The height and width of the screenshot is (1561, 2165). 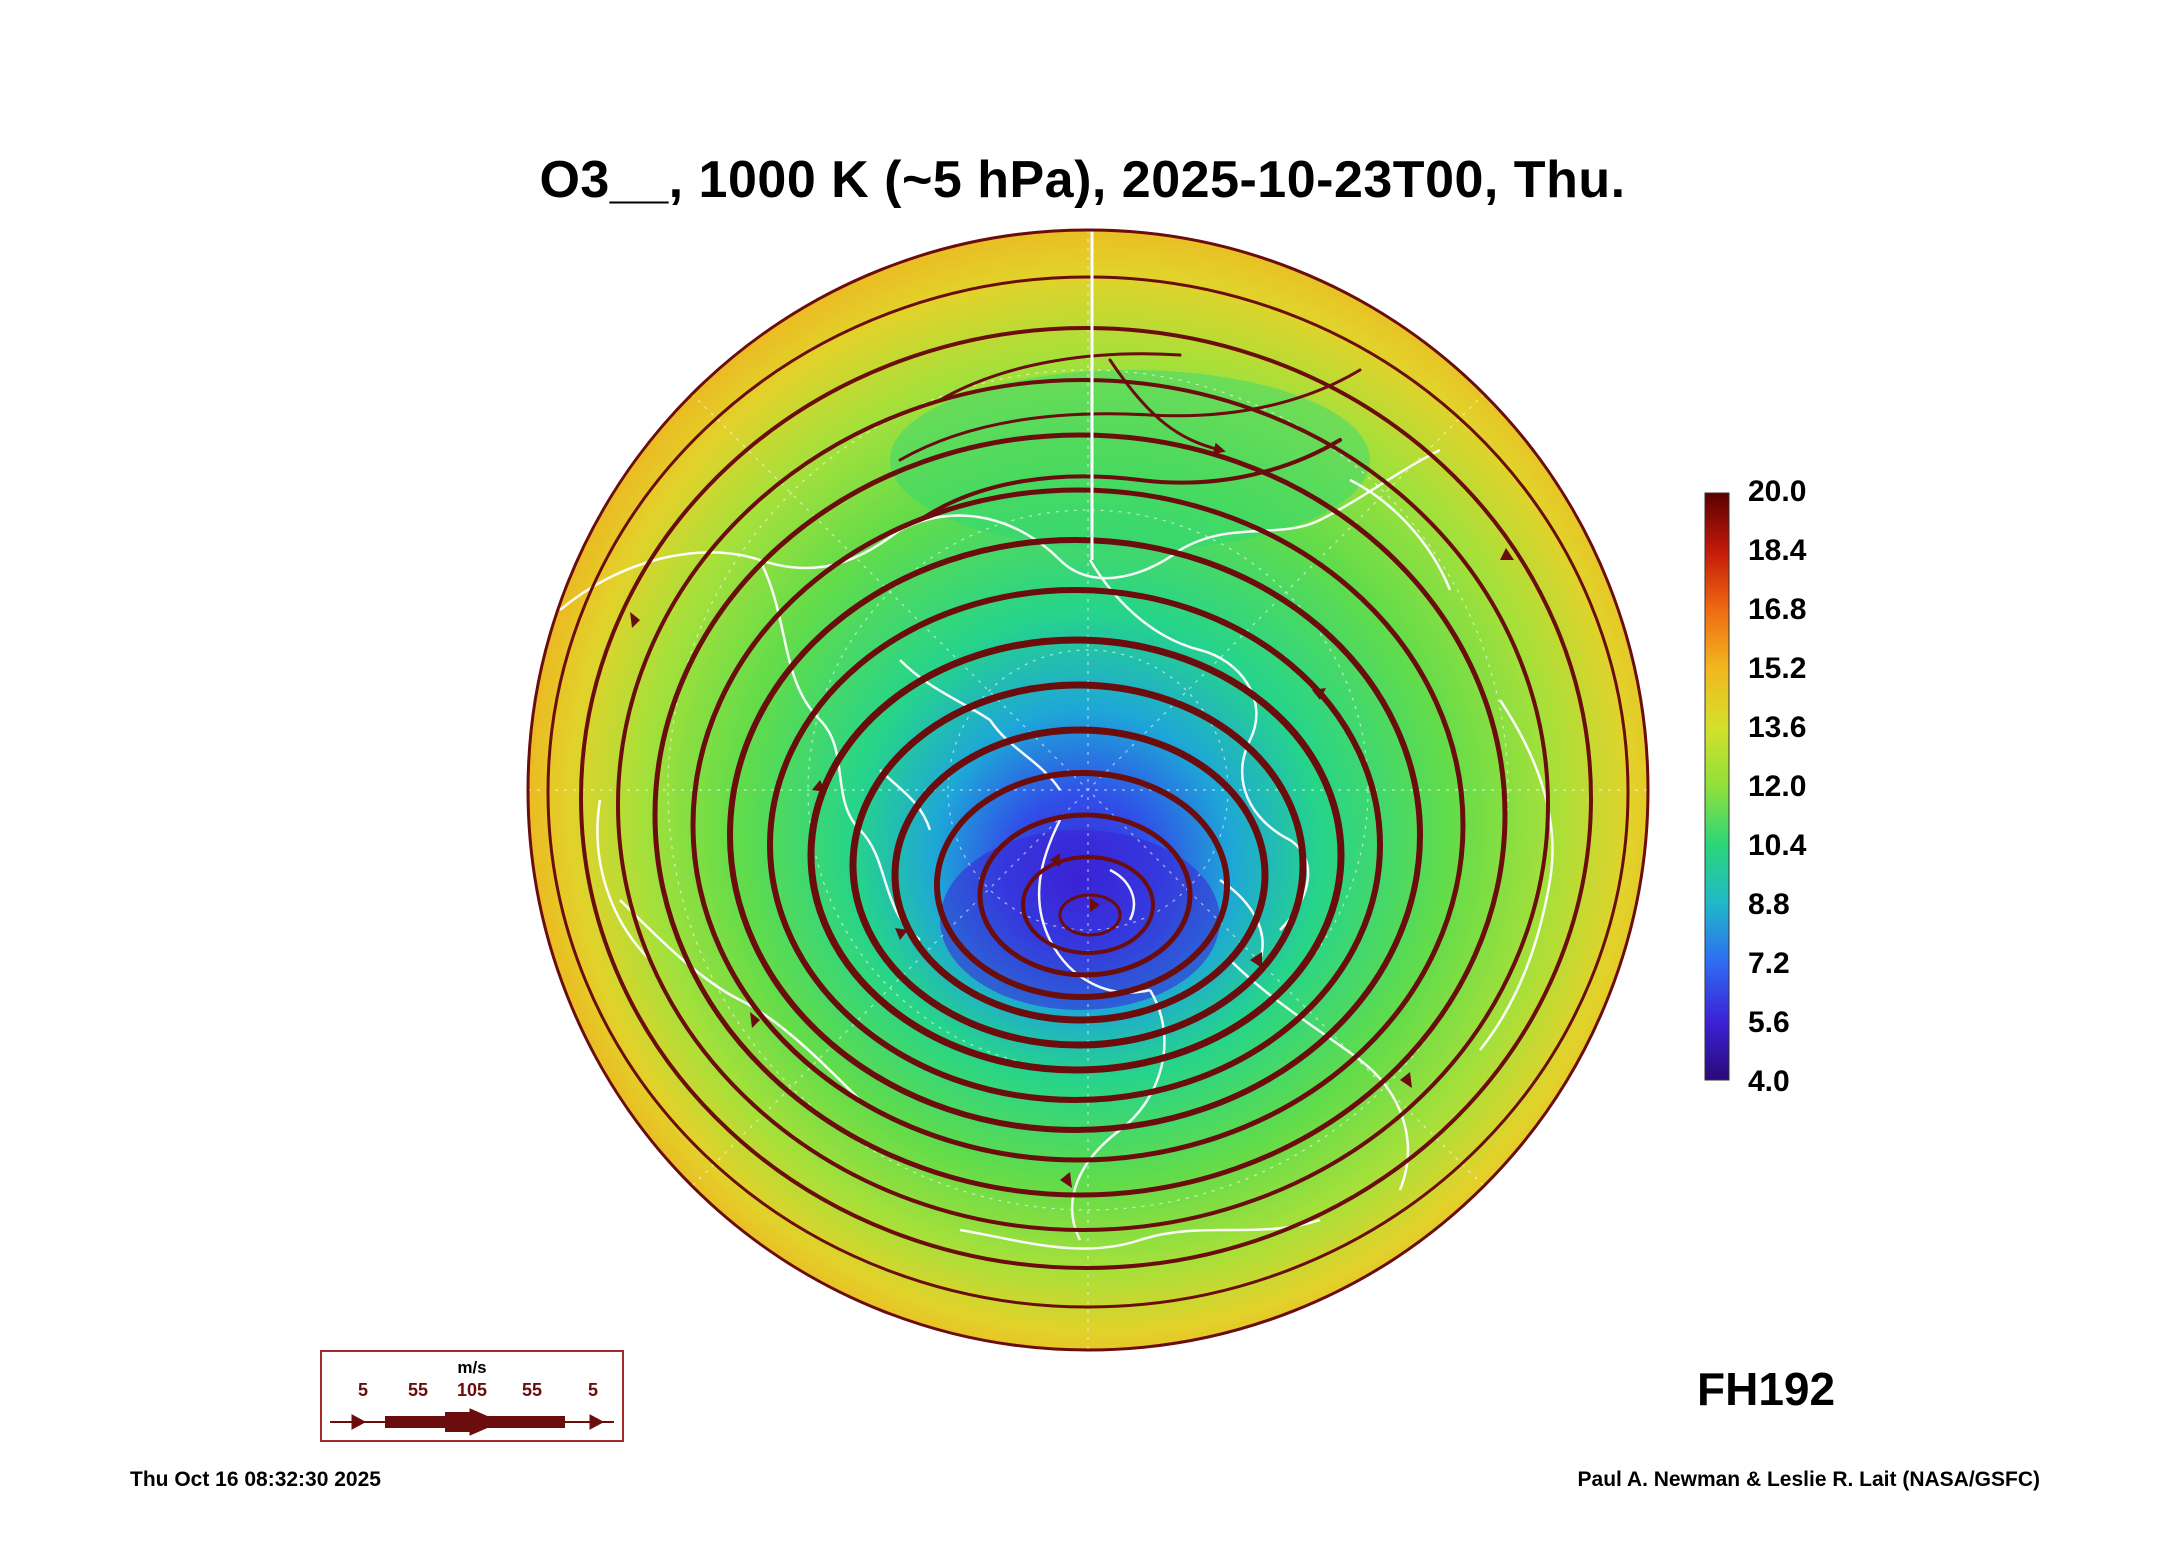 What do you see at coordinates (1777, 727) in the screenshot?
I see `colorbar-label: 13.6` at bounding box center [1777, 727].